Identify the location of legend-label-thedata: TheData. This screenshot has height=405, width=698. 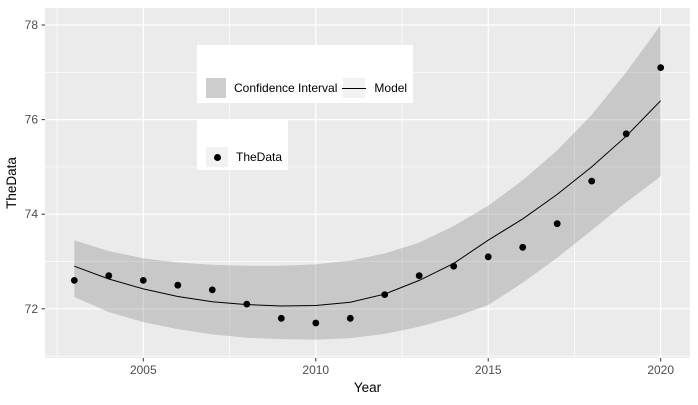
(259, 157).